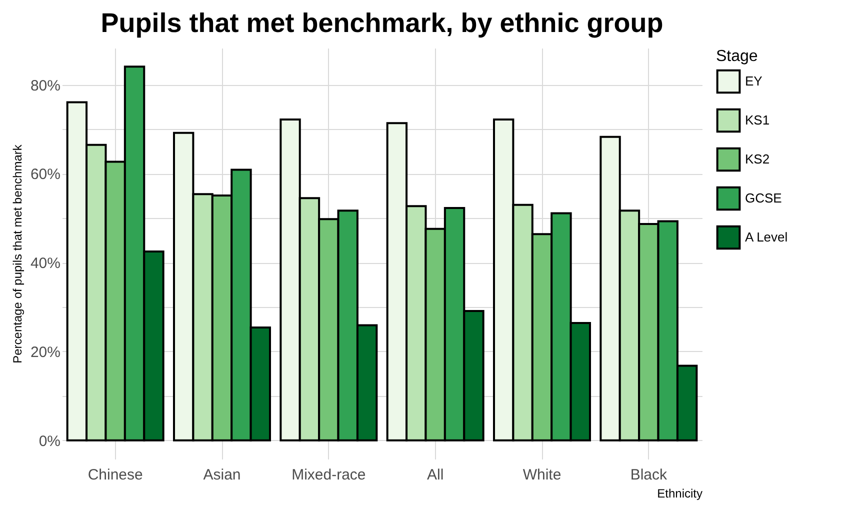 This screenshot has height=518, width=857. What do you see at coordinates (679, 493) in the screenshot?
I see `x-axis-title: Ethnicity` at bounding box center [679, 493].